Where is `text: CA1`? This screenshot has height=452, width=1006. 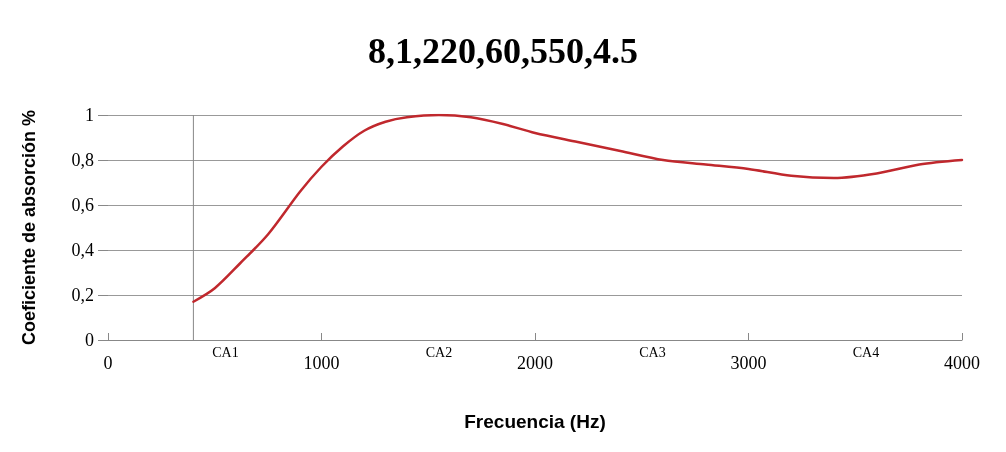
text: CA1 is located at coordinates (225, 352).